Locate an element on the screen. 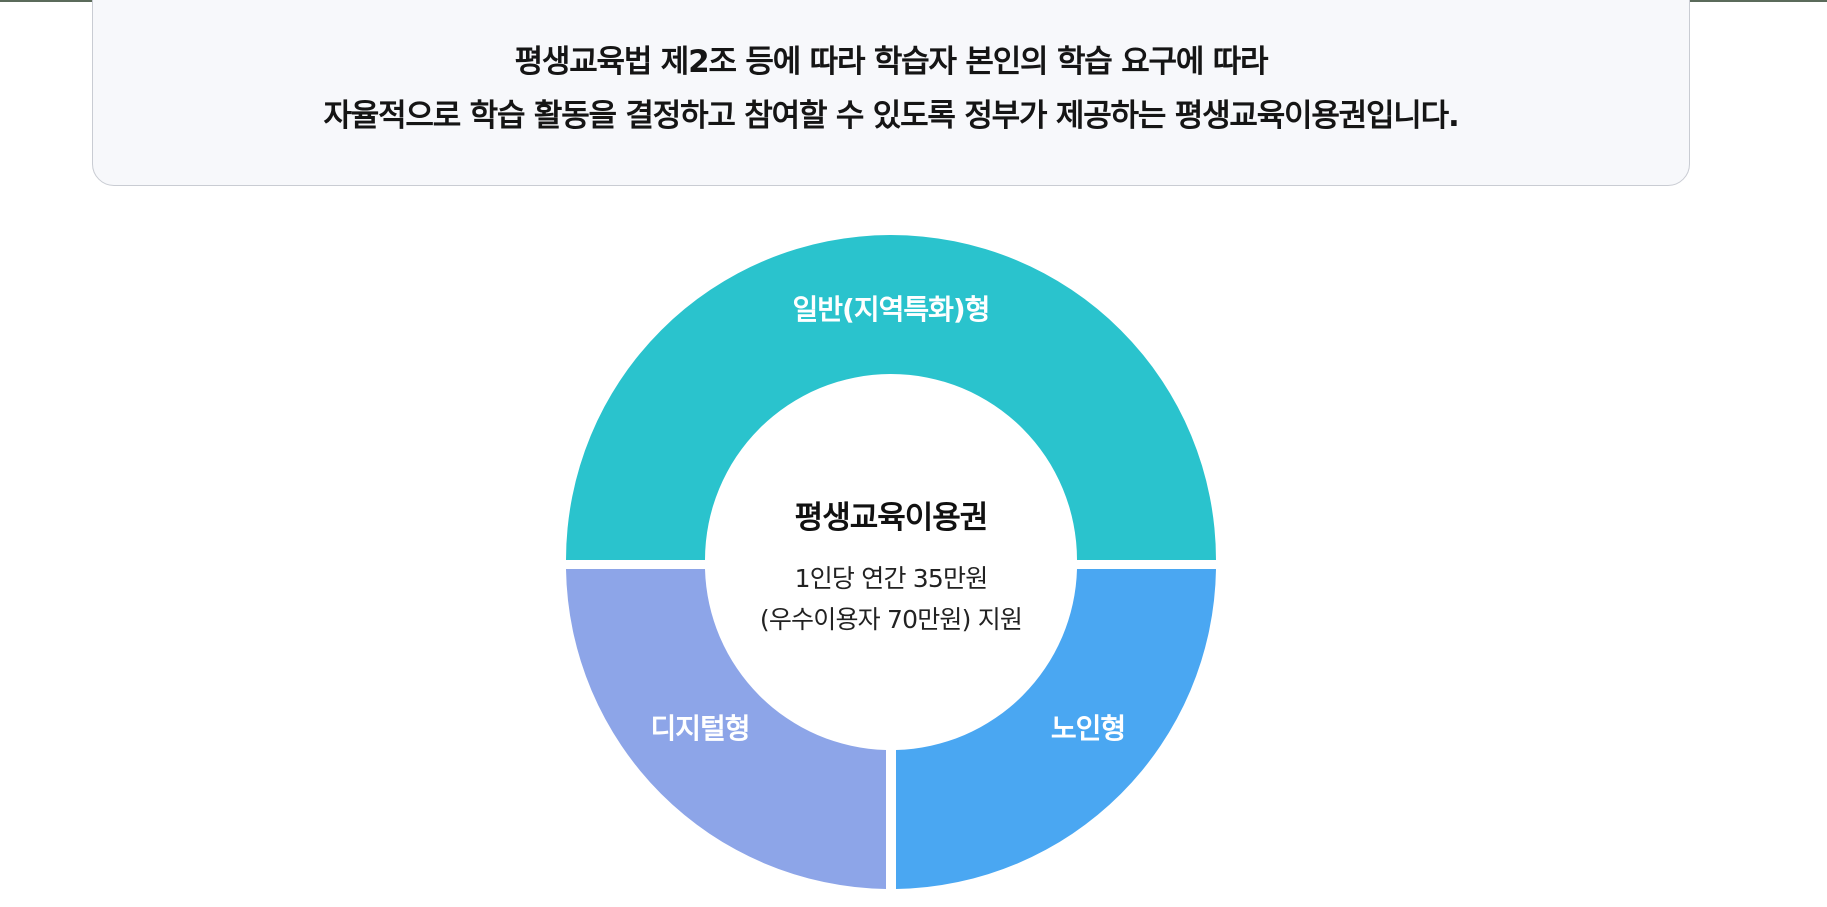 The image size is (1827, 907). center-support-line: (우수이용자 70만원) 지원 is located at coordinates (891, 619).